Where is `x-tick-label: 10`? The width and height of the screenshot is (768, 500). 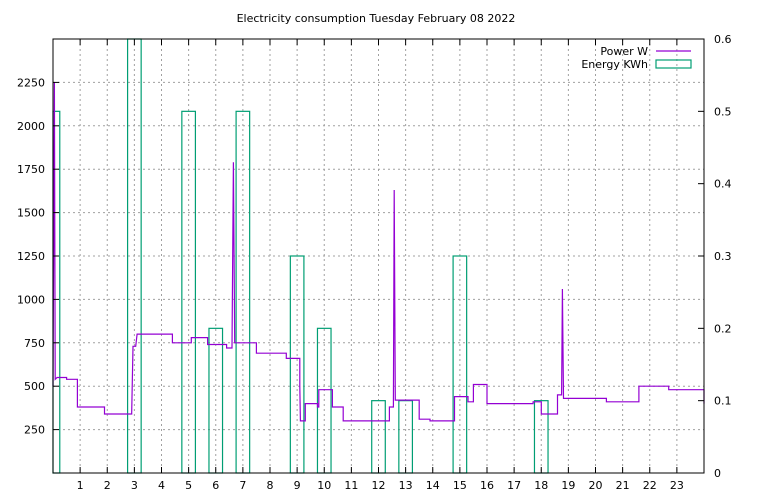
x-tick-label: 10 is located at coordinates (324, 485).